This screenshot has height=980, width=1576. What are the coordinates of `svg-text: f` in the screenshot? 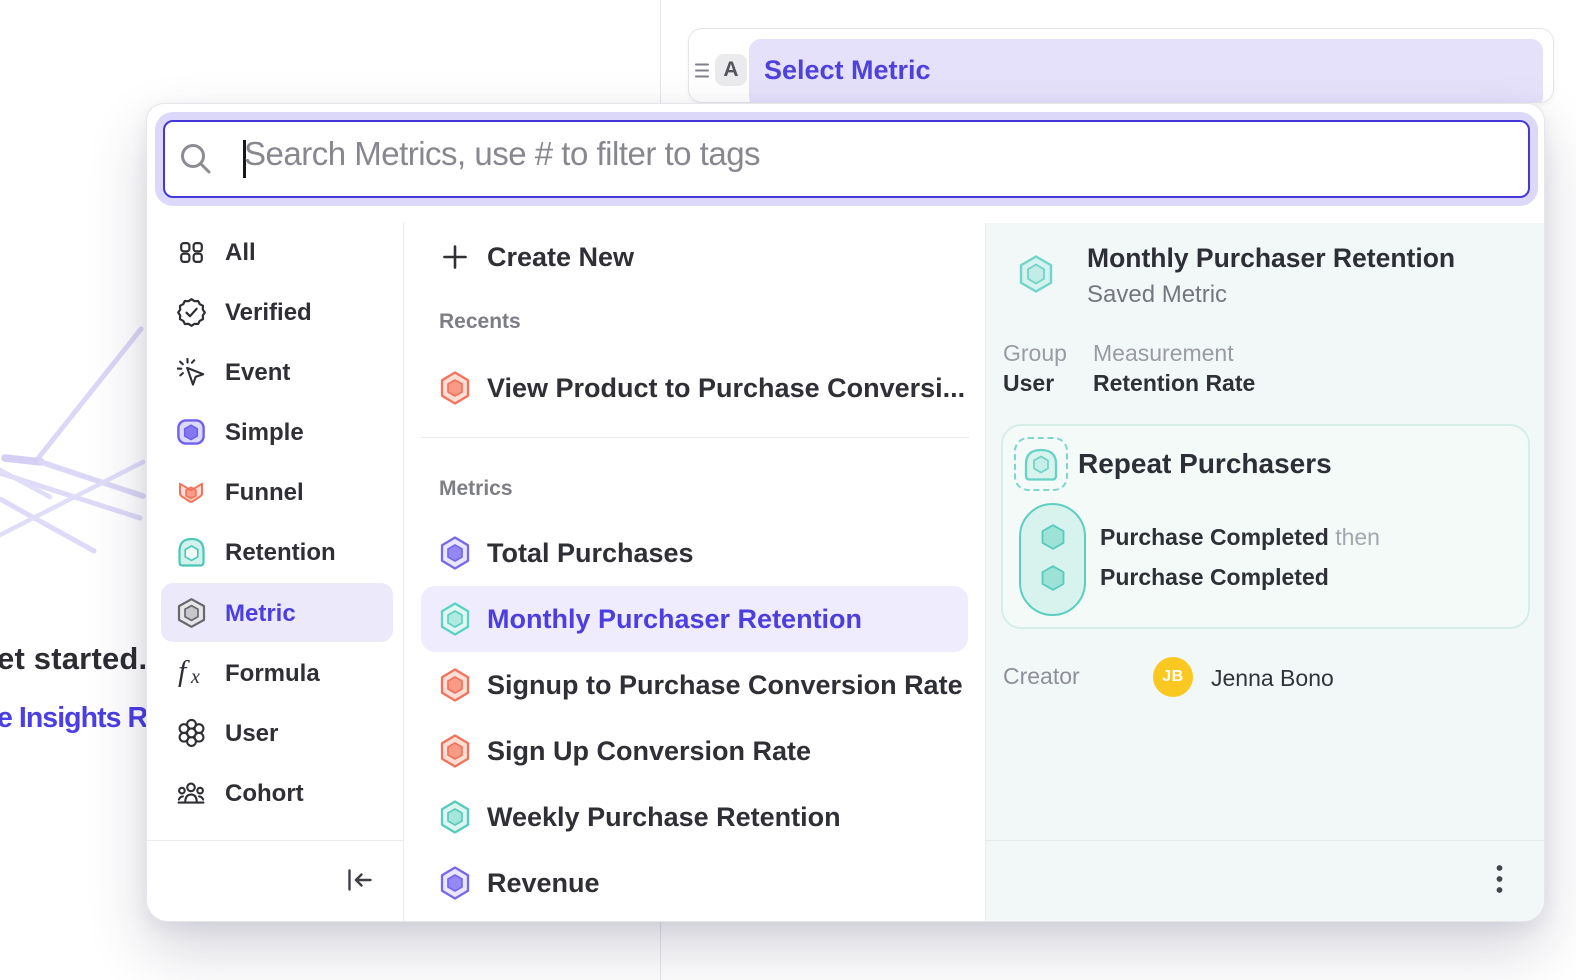 It's located at (184, 673).